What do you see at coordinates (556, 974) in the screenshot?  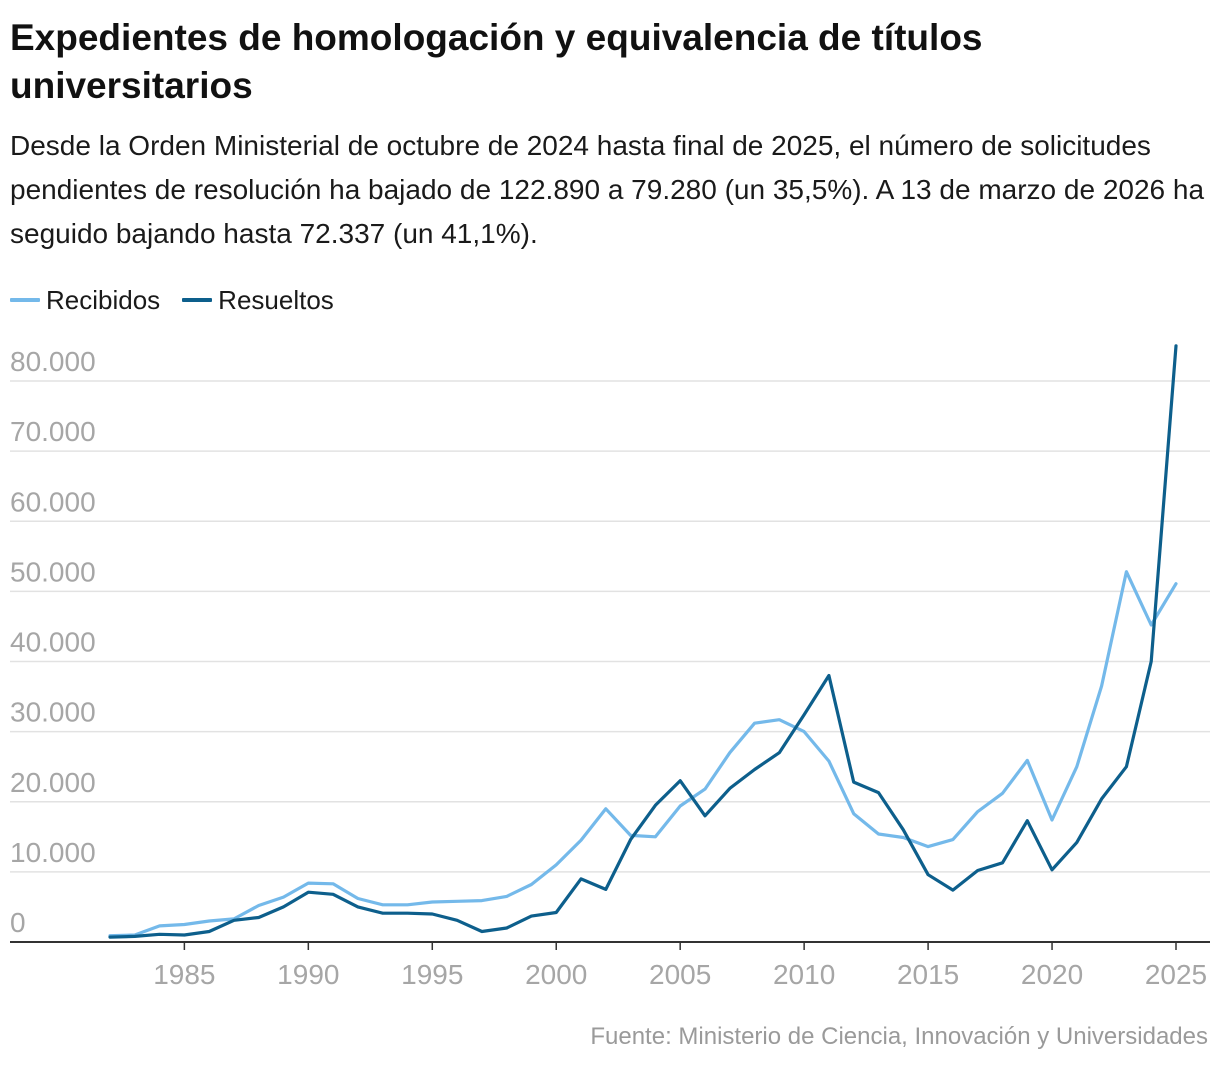 I see `x-tick-label: 2000` at bounding box center [556, 974].